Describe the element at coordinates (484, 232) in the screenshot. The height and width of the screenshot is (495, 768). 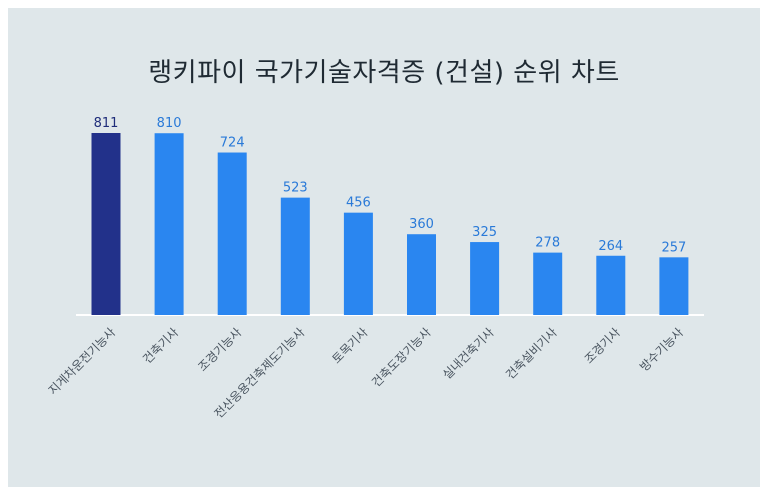
I see `data-label: 325` at that location.